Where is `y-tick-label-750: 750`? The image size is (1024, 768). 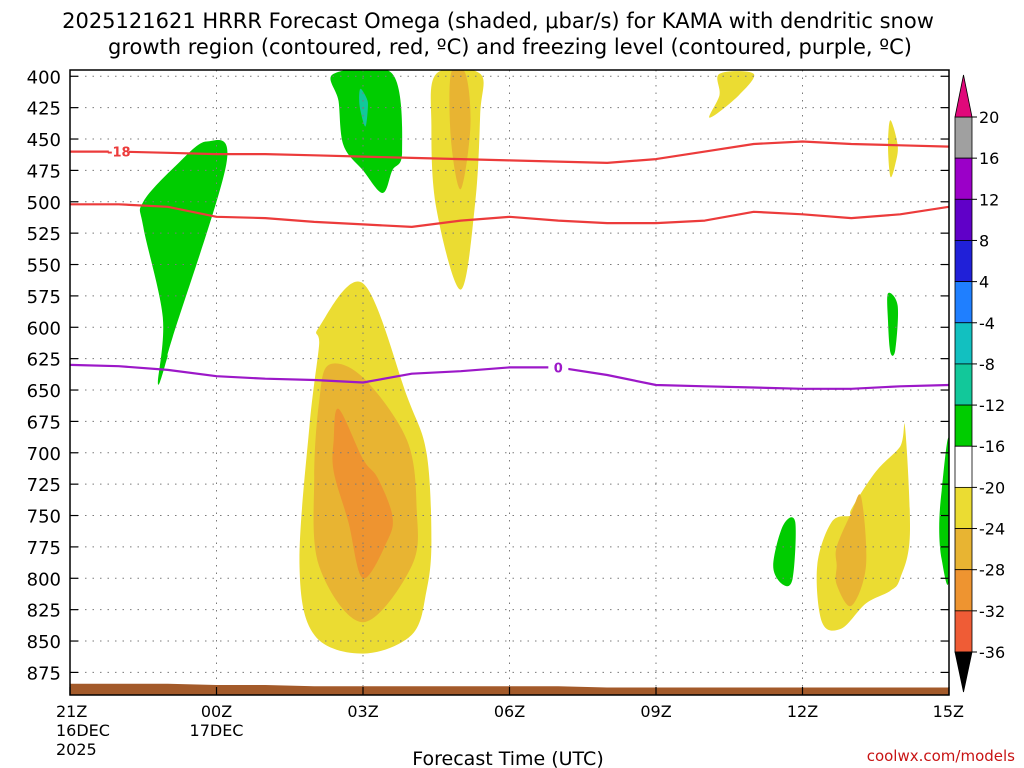
y-tick-label-750: 750 is located at coordinates (44, 517).